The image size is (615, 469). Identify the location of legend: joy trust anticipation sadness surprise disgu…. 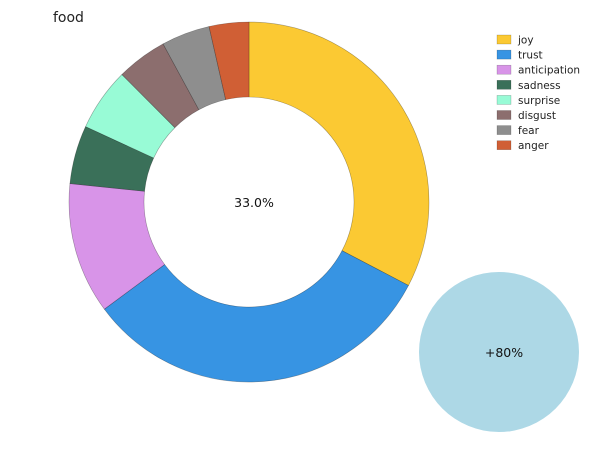
(538, 93).